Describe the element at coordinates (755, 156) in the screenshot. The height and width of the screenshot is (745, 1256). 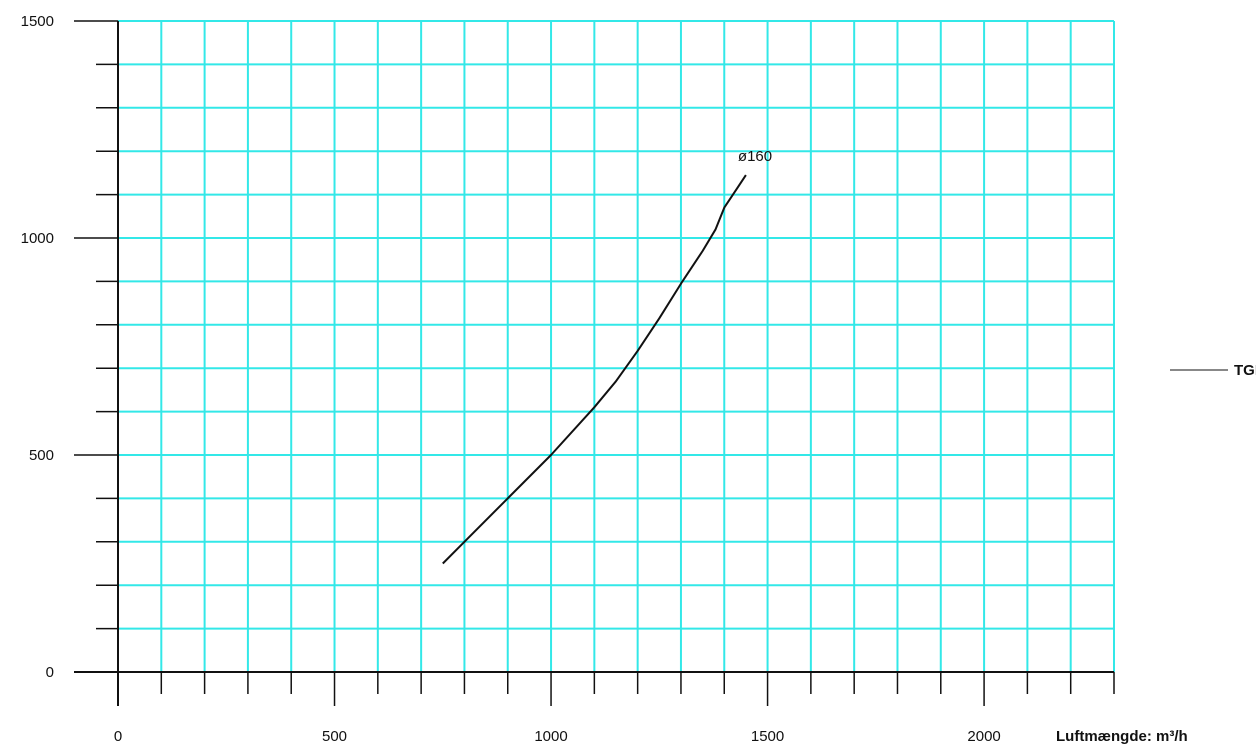
I see `series-label-o160: ø160` at that location.